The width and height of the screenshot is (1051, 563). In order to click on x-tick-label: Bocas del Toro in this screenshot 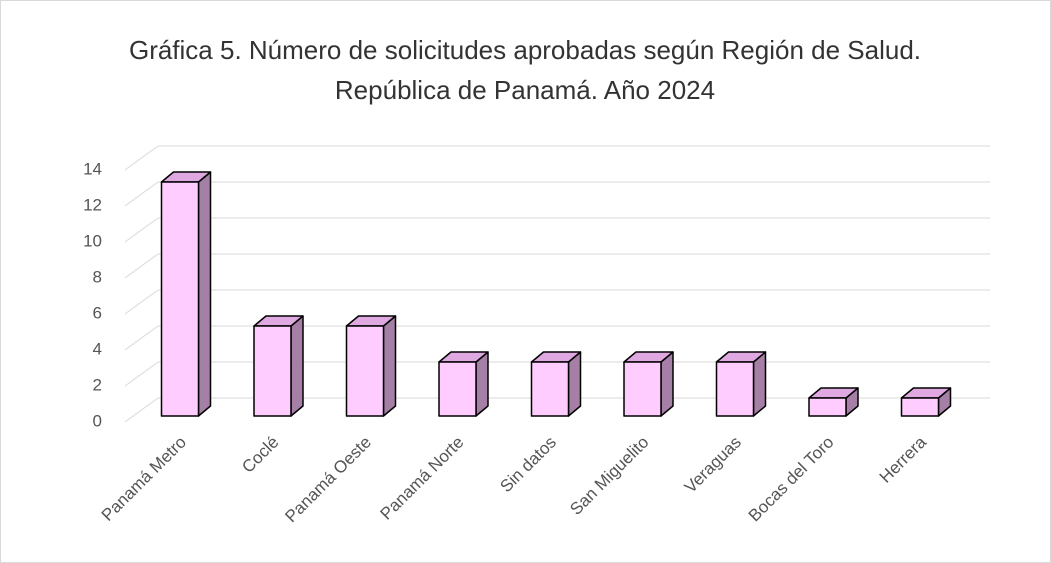, I will do `click(791, 479)`.